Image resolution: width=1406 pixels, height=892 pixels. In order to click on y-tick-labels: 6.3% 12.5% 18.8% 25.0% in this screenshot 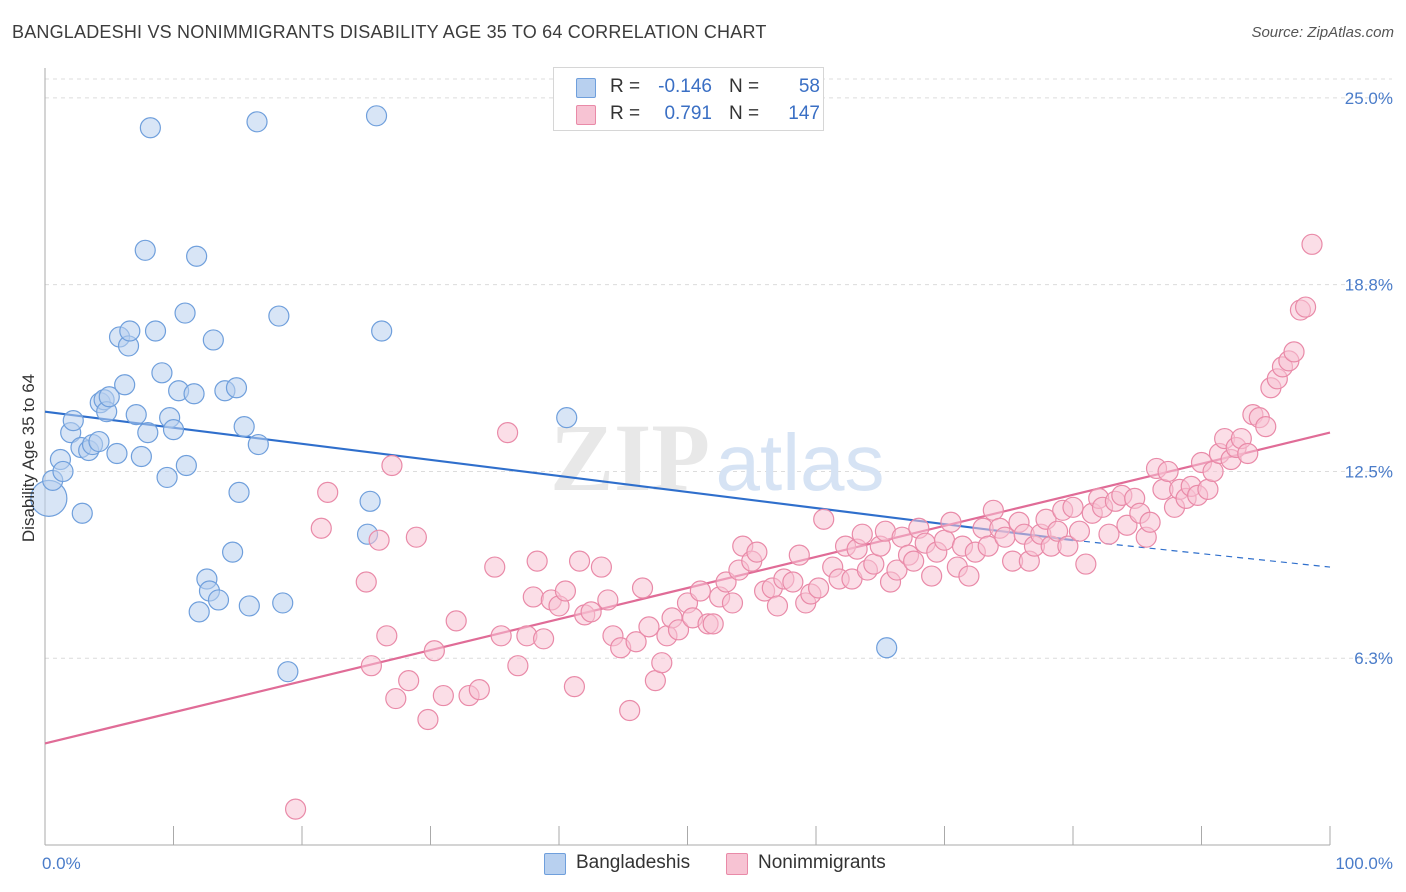, I will do `click(1369, 378)`.